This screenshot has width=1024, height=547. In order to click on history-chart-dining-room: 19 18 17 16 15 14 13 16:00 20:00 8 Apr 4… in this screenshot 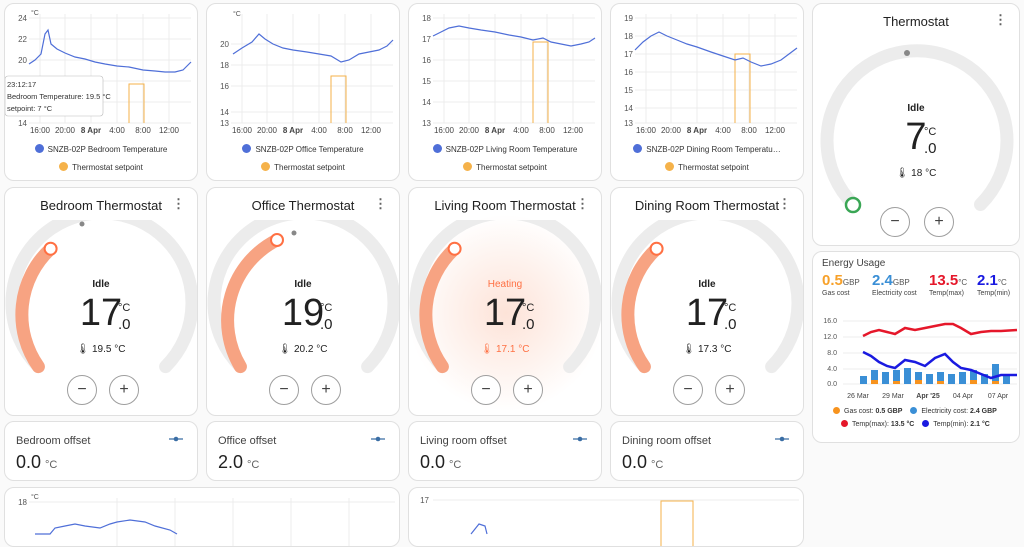, I will do `click(707, 74)`.